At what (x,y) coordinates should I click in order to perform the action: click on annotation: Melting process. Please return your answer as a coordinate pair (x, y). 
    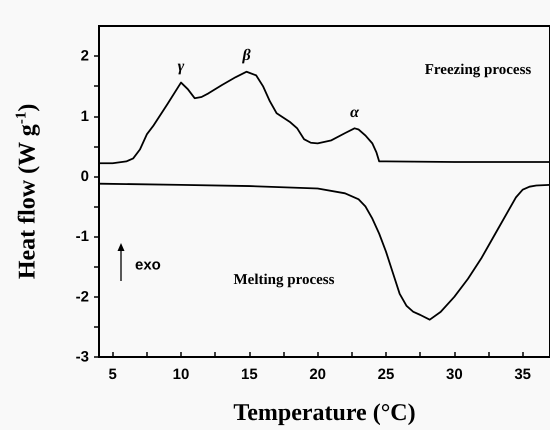
    Looking at the image, I should click on (284, 280).